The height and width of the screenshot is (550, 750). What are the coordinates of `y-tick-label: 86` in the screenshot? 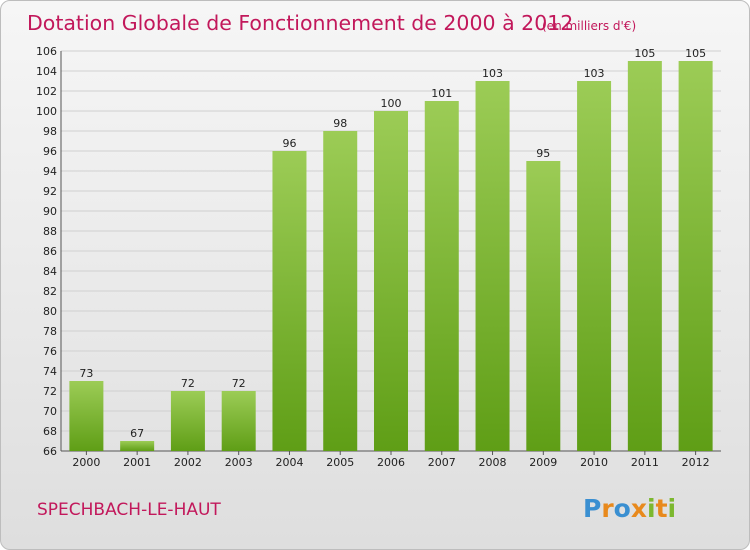 It's located at (50, 251).